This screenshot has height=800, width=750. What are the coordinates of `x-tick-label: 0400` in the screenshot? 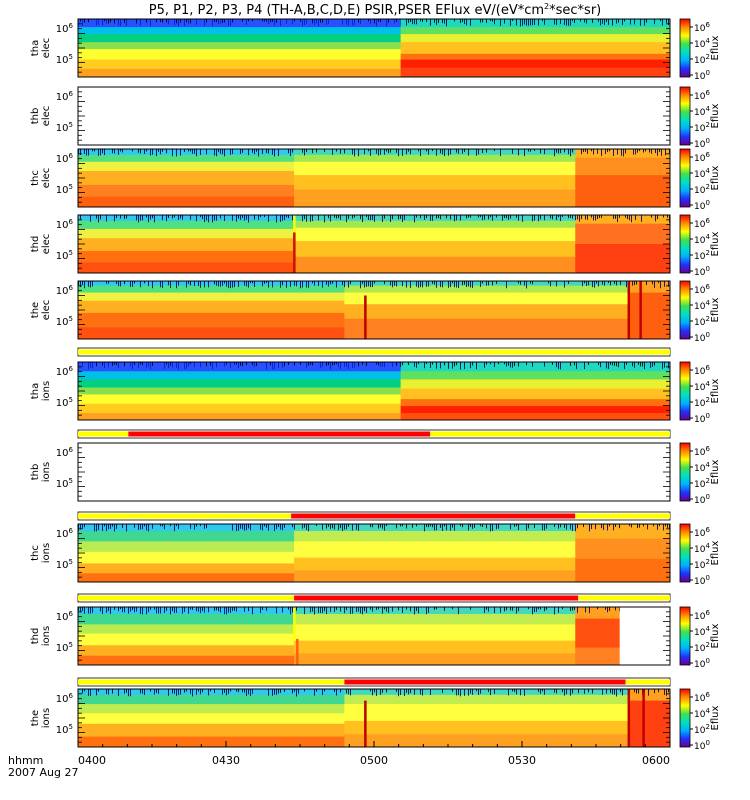 It's located at (92, 760).